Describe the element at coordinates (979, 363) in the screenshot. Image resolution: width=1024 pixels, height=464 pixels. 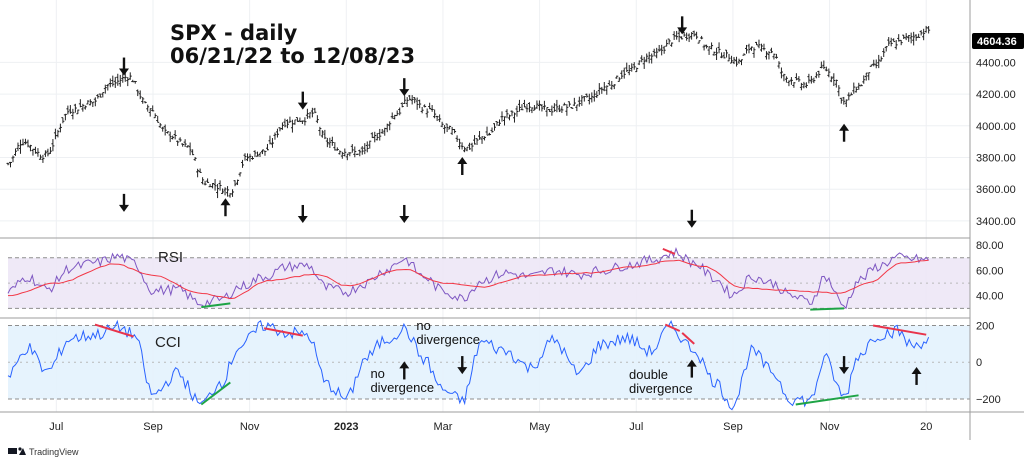
I see `cci-tick-label: 0` at that location.